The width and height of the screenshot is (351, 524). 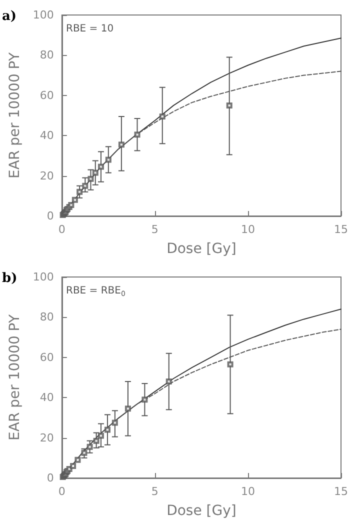 What do you see at coordinates (10, 278) in the screenshot?
I see `text: b)` at bounding box center [10, 278].